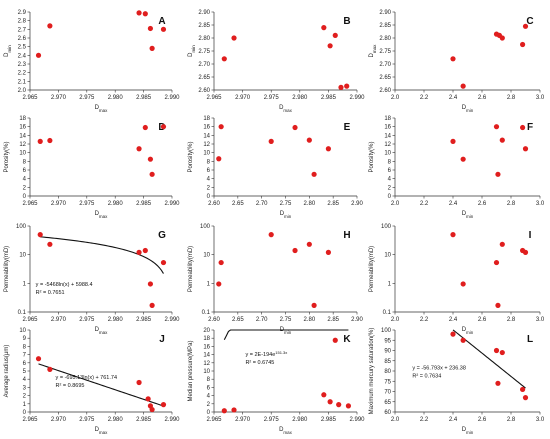 The width and height of the screenshot is (550, 439). I want to click on y-tick-label: 3, so click(25, 388).